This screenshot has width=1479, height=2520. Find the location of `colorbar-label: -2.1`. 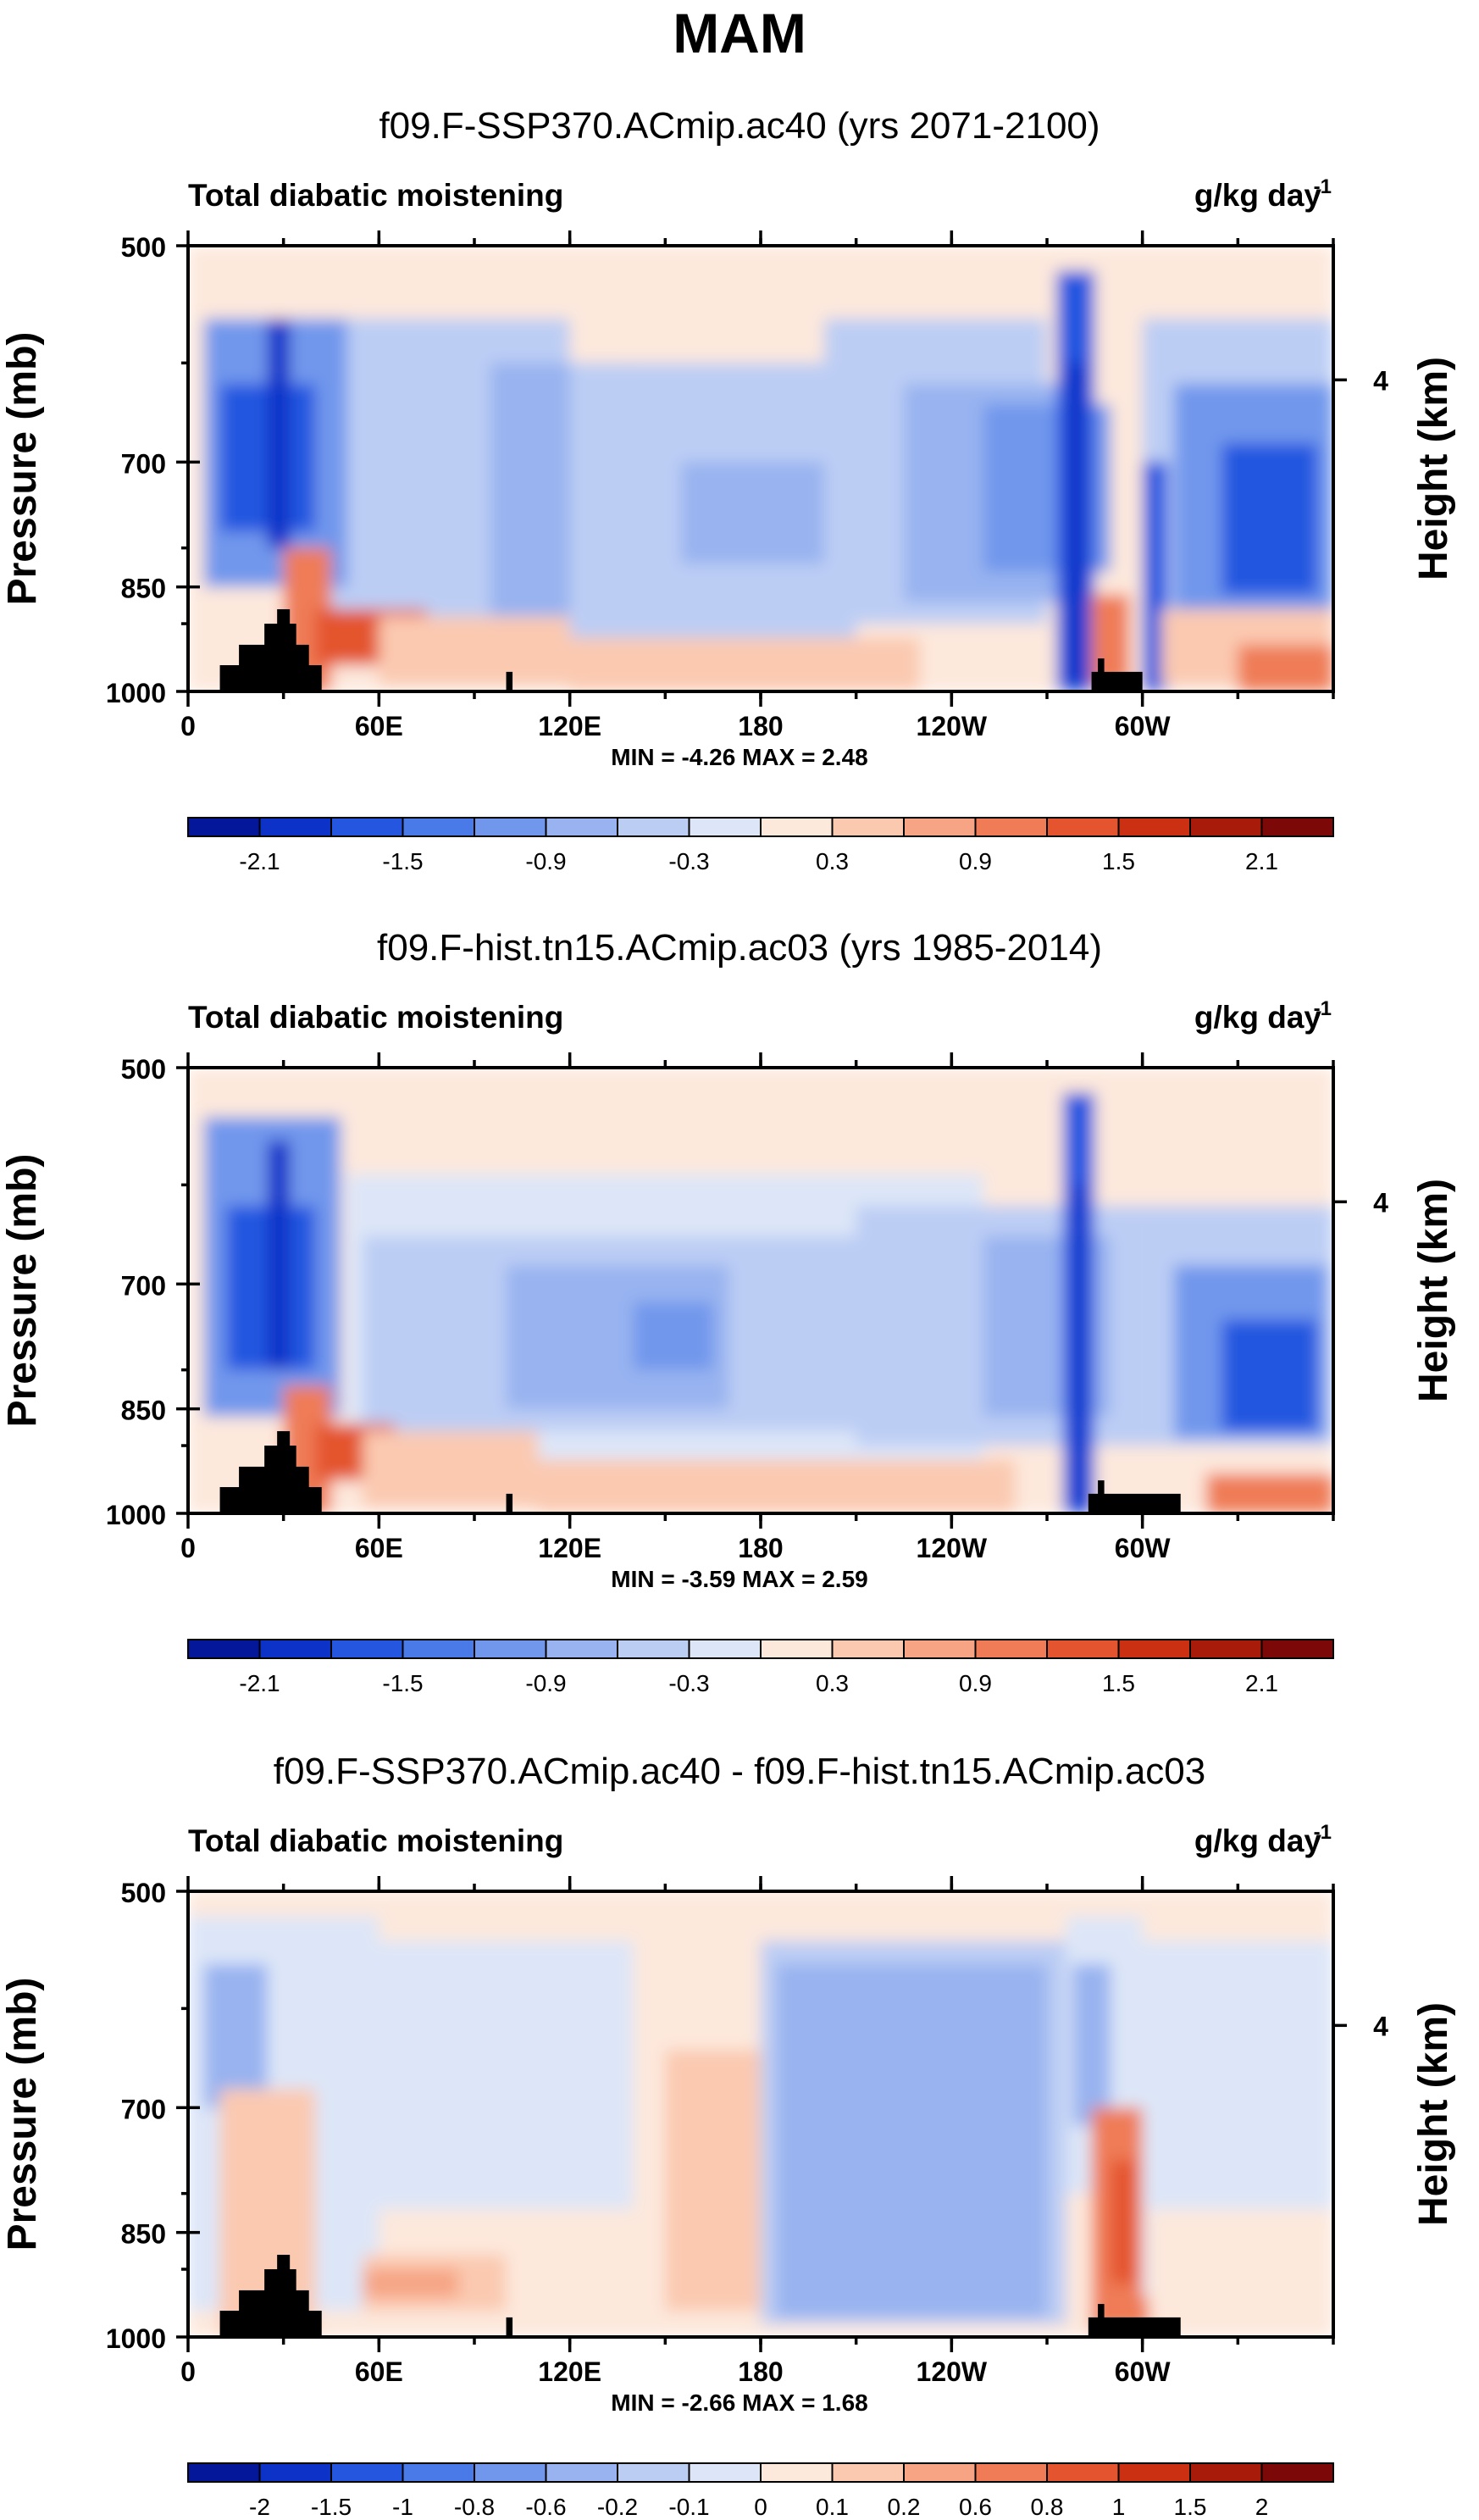

colorbar-label: -2.1 is located at coordinates (259, 861).